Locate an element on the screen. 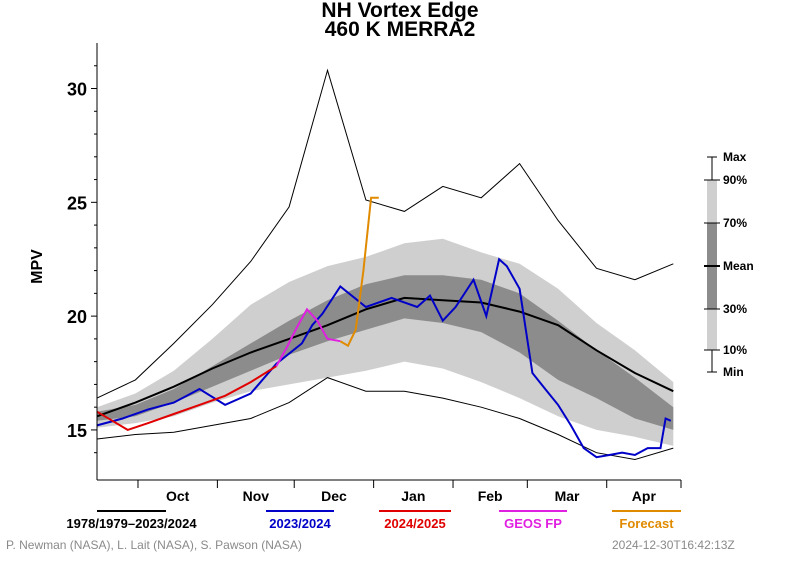 The width and height of the screenshot is (800, 569). x-tick-label: Apr is located at coordinates (644, 496).